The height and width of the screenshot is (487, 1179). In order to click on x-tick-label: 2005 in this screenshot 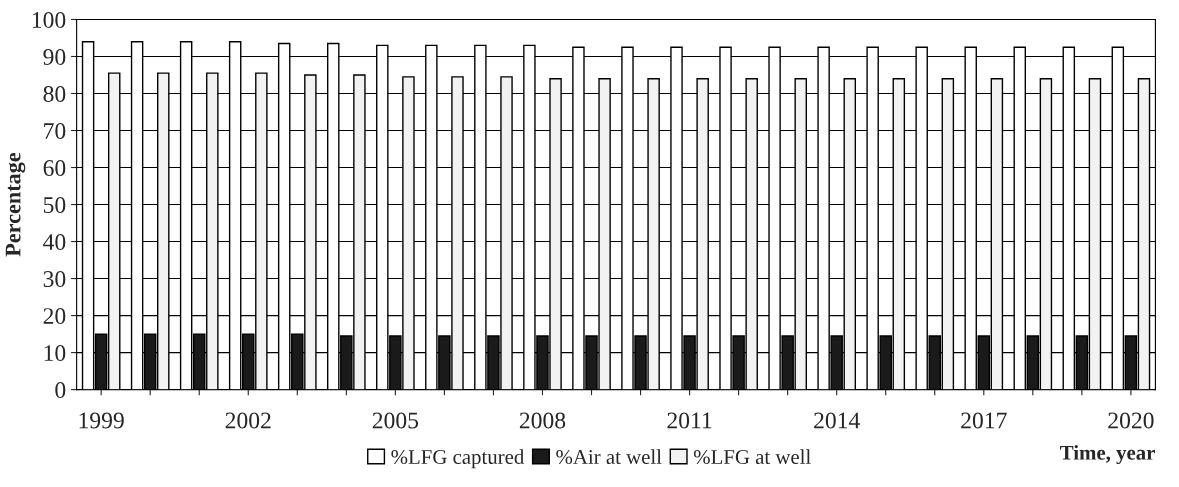, I will do `click(395, 420)`.